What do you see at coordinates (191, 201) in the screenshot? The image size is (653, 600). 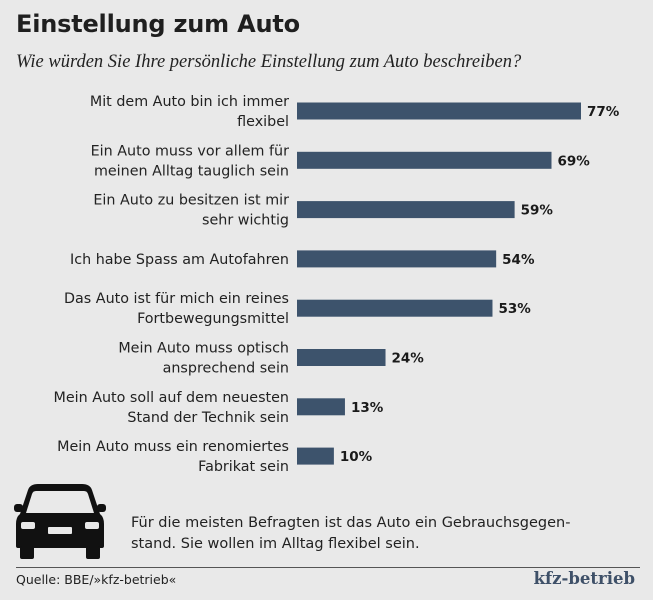 I see `category-label-3-line-1: Ein Auto zu besitzen ist mir` at bounding box center [191, 201].